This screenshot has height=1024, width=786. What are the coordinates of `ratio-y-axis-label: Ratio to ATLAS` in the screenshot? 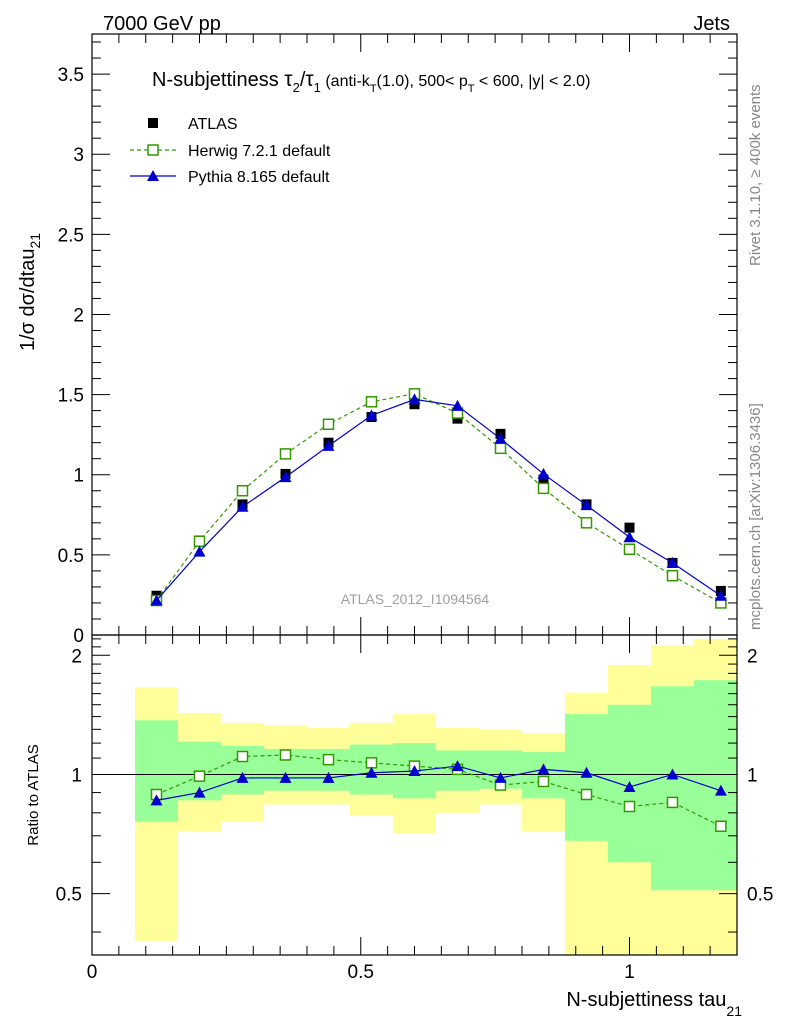 It's located at (33, 794).